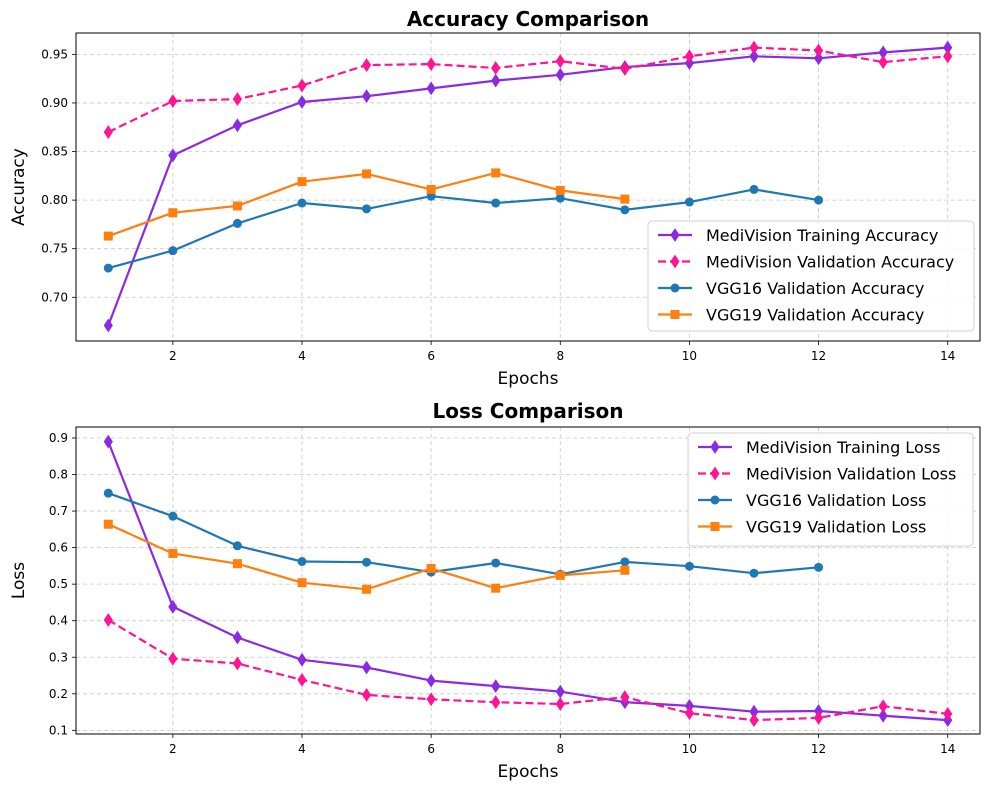  Describe the element at coordinates (54, 200) in the screenshot. I see `y-tick-label: 0.80` at that location.